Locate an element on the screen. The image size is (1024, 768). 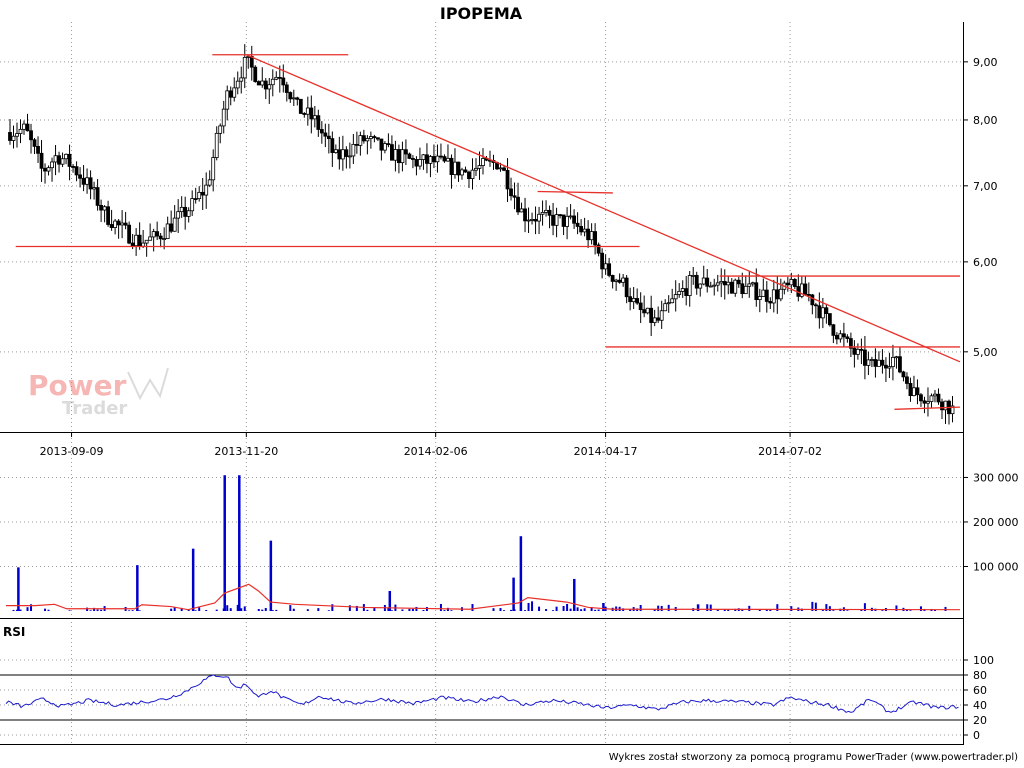
price-tick-label: 7,00 is located at coordinates (985, 186).